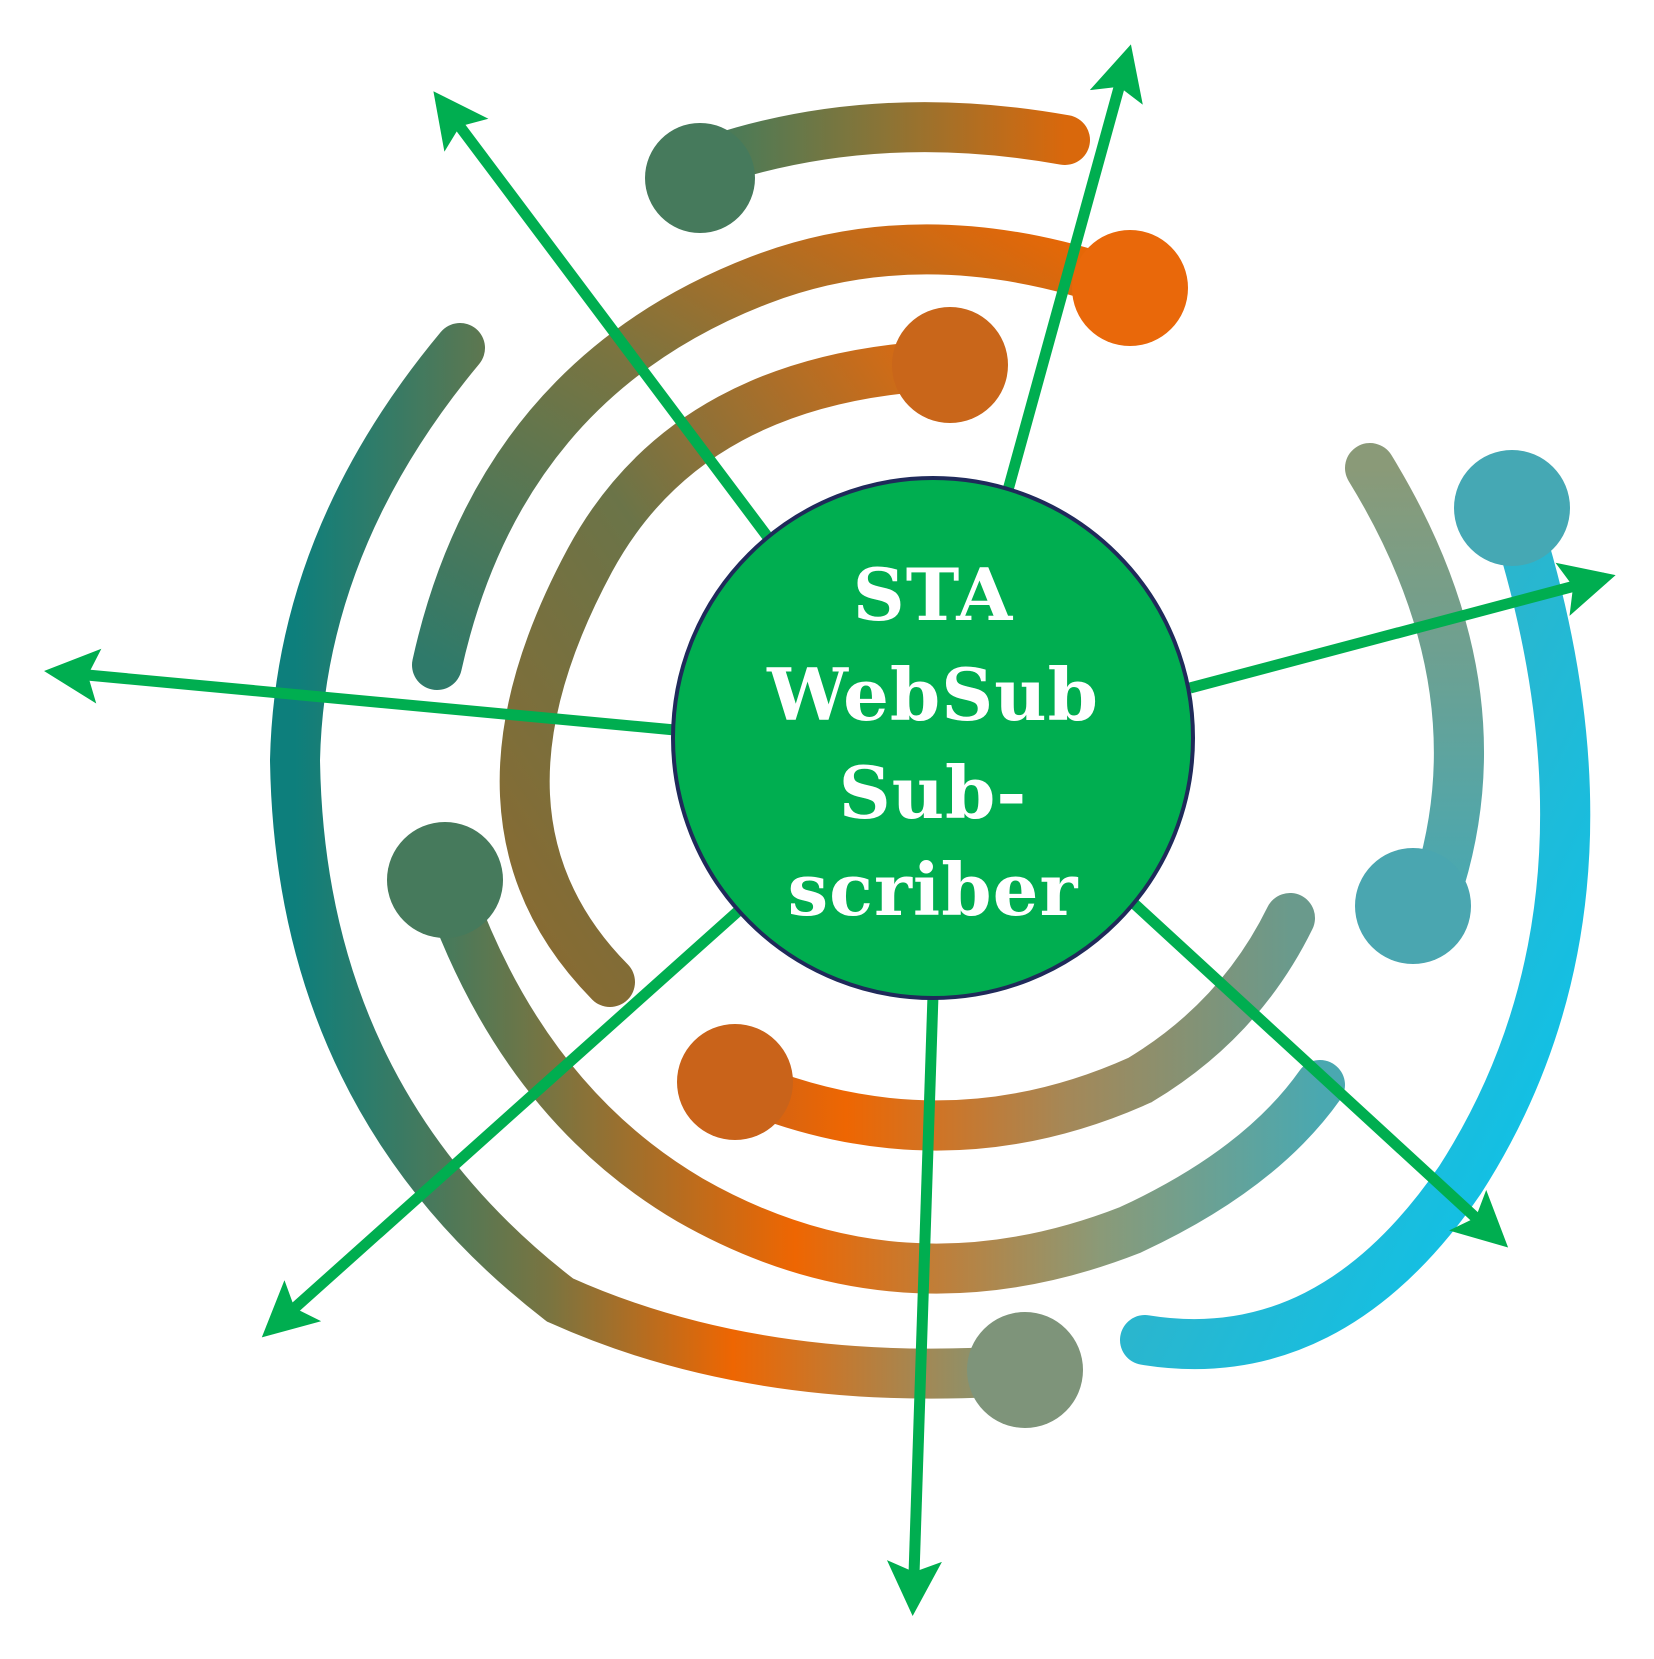 This screenshot has width=1654, height=1659. I want to click on outer-left-arc-node, so click(1025, 1370).